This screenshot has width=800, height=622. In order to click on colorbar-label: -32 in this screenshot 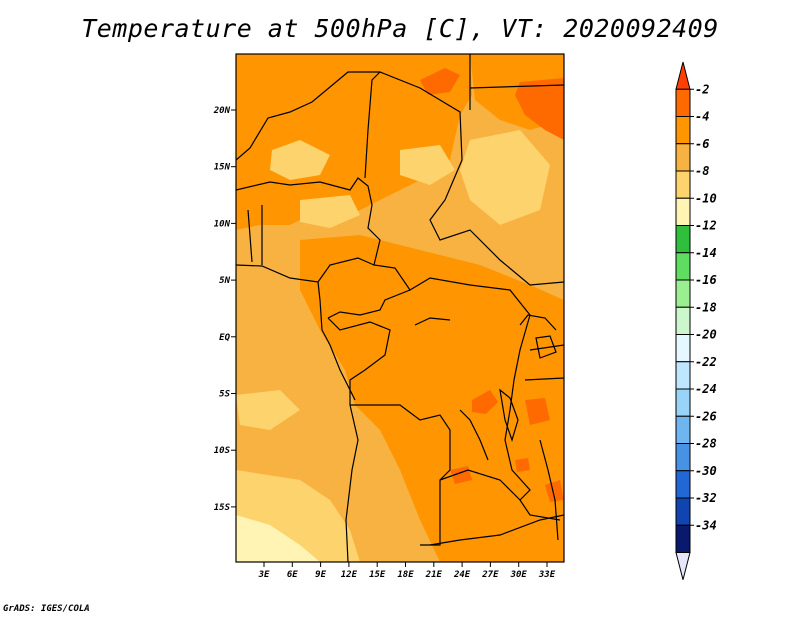, I will do `click(706, 498)`.